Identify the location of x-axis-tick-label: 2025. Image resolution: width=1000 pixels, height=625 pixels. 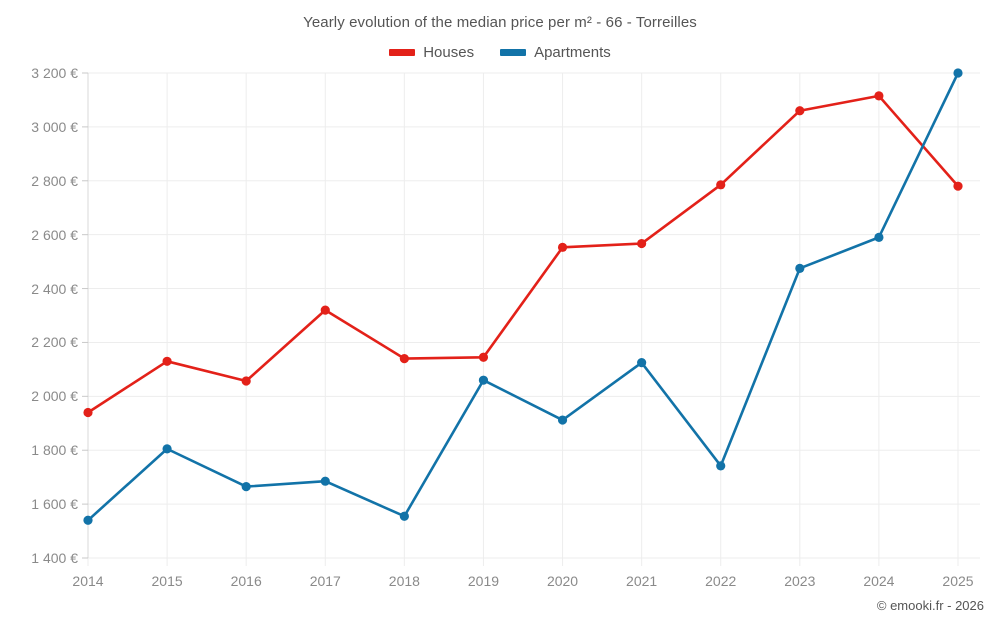
(958, 581).